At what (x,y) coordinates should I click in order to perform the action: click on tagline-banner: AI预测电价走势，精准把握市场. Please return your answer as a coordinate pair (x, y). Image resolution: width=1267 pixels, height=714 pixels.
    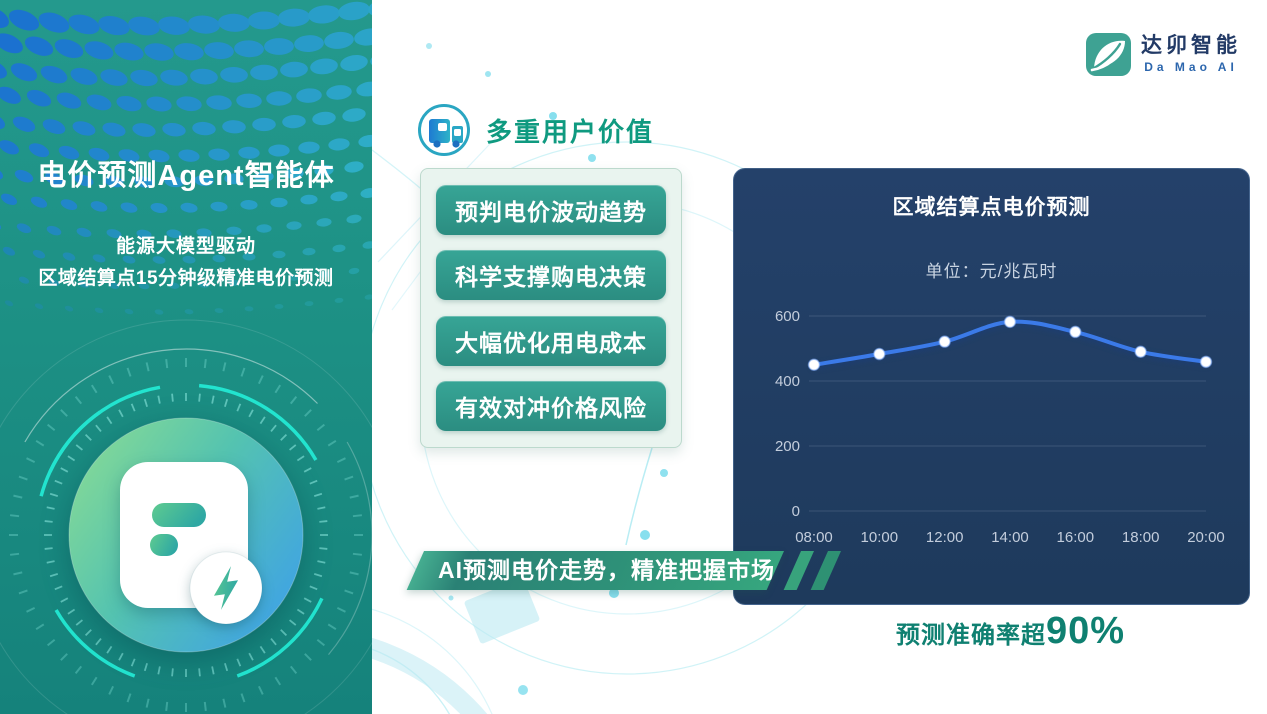
    Looking at the image, I should click on (595, 570).